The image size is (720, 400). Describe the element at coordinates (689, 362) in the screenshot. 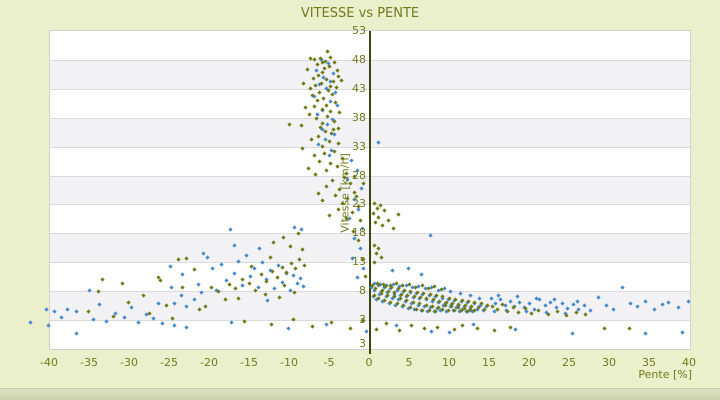

I see `x-tick-label: 40` at that location.